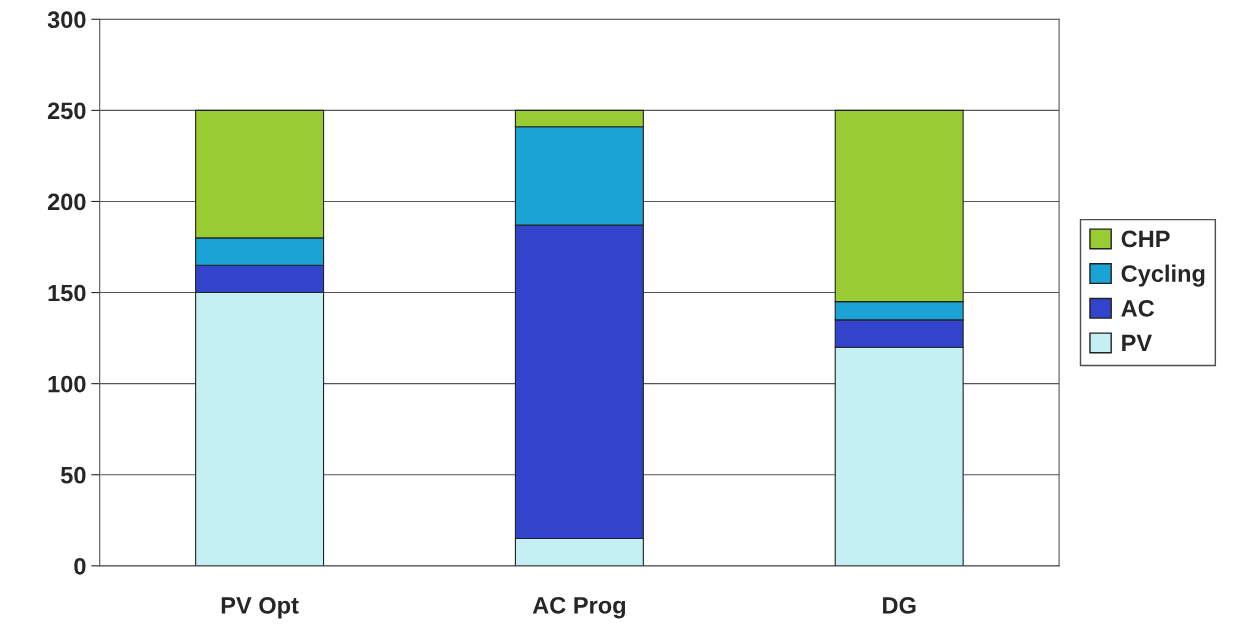 The width and height of the screenshot is (1246, 643). I want to click on x-tick-label: AC Prog, so click(579, 607).